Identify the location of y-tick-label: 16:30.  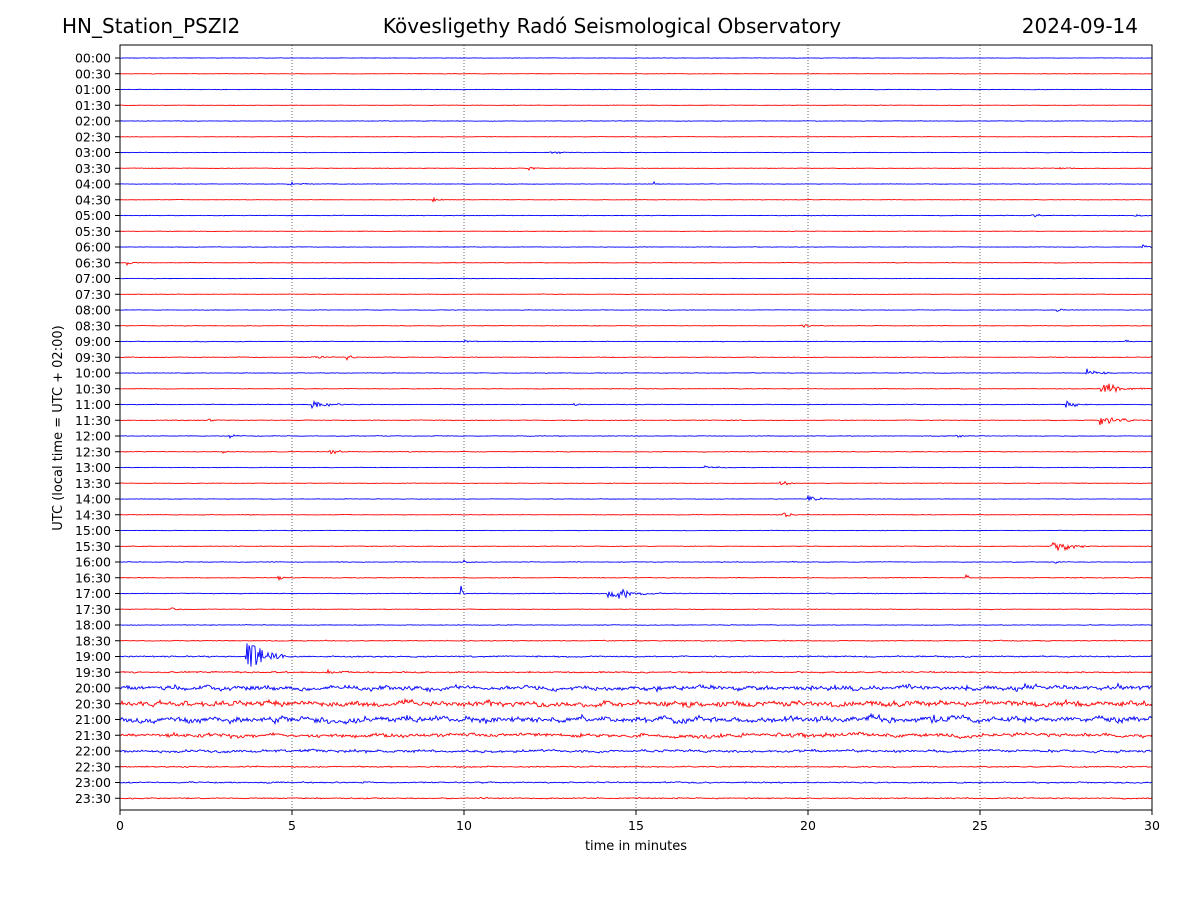
(93, 577).